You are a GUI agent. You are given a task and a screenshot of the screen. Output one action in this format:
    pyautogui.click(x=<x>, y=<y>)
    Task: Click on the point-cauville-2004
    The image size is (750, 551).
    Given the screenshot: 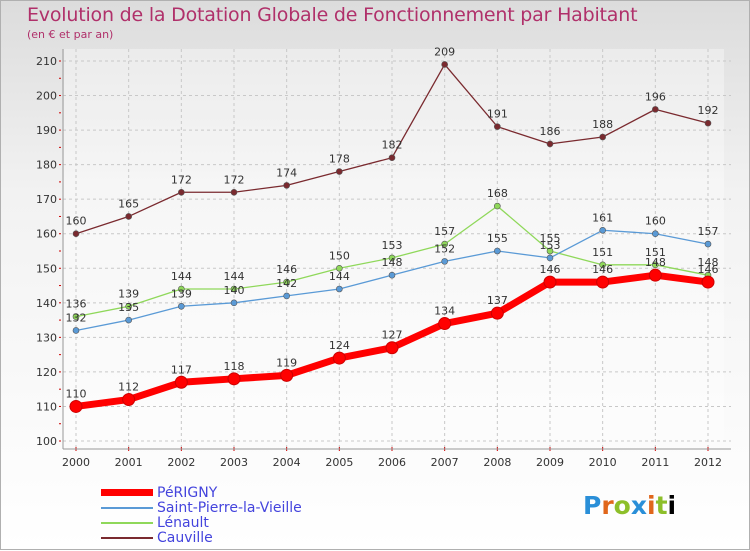 What is the action you would take?
    pyautogui.click(x=286, y=185)
    